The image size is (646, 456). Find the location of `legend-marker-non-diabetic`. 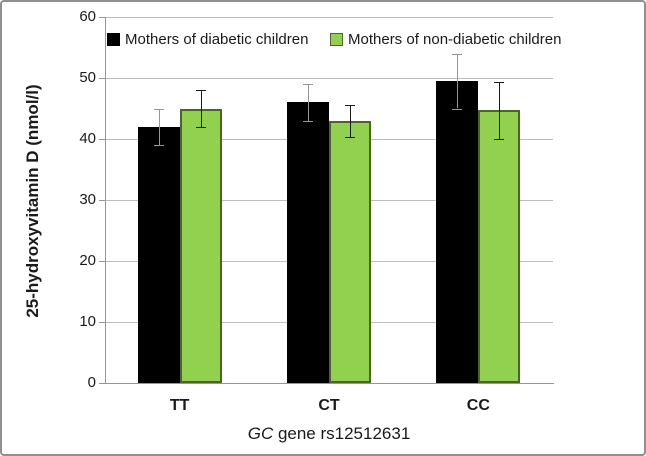

legend-marker-non-diabetic is located at coordinates (336, 39).